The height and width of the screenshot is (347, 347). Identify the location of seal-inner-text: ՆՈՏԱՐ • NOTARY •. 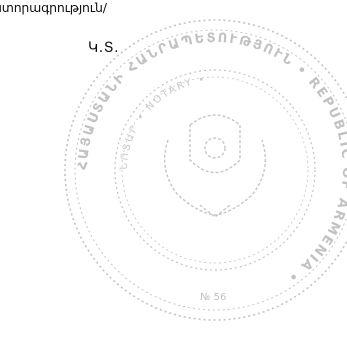
(163, 122).